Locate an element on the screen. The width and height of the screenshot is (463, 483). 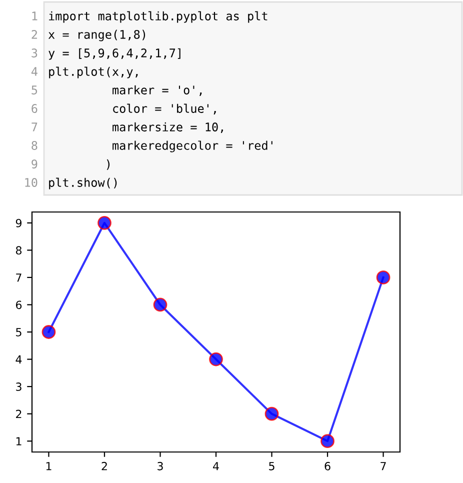
y-tick-label: 8 is located at coordinates (19, 250).